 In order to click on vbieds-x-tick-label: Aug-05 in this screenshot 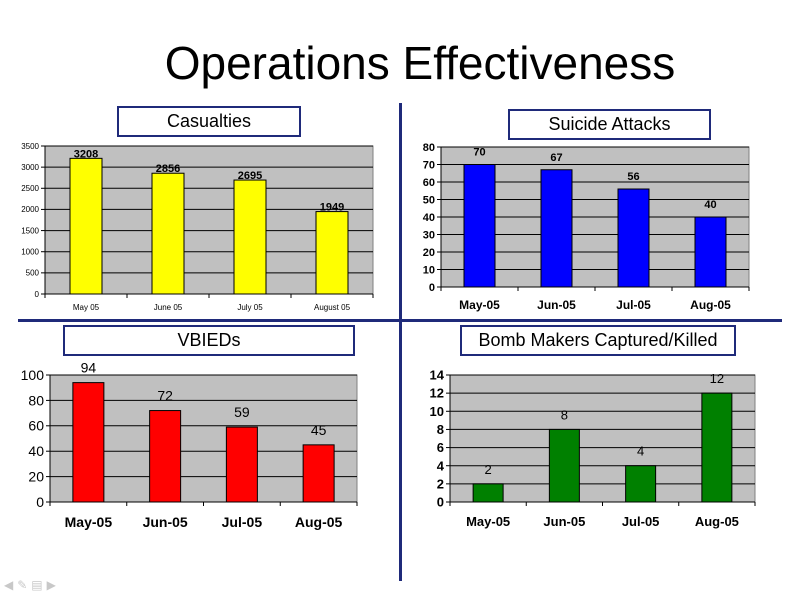, I will do `click(319, 522)`.